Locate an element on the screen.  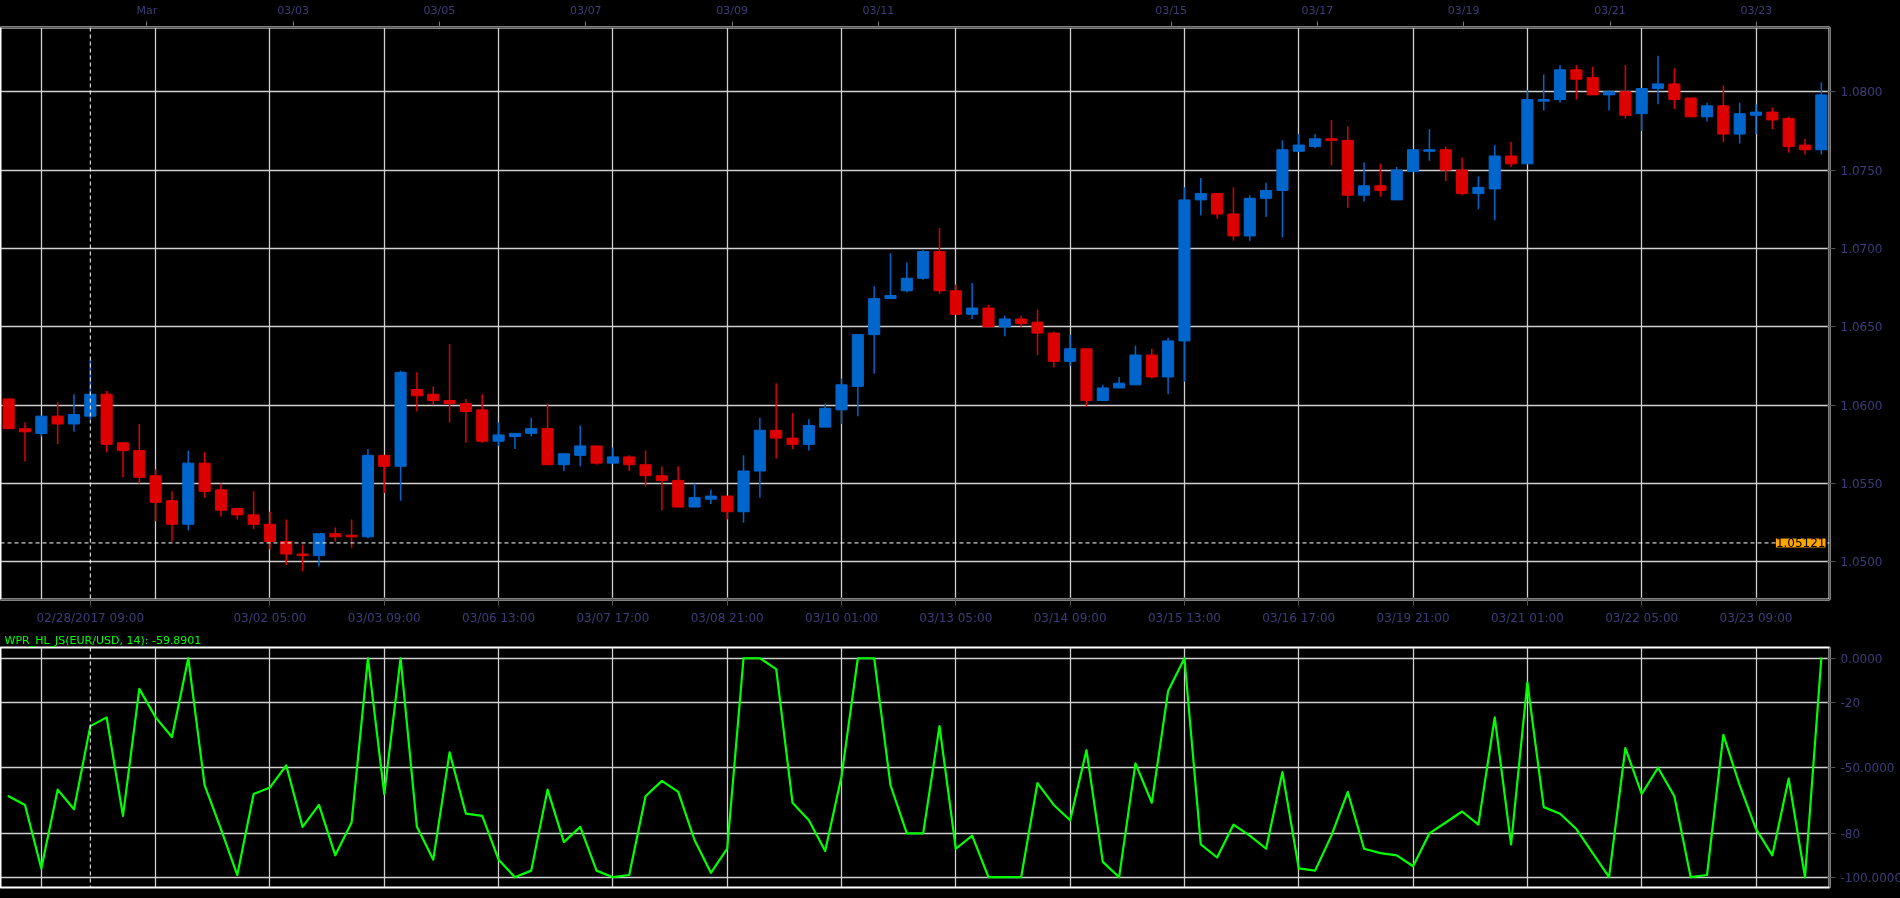
x2-tick-label: 03/15 is located at coordinates (1171, 10).